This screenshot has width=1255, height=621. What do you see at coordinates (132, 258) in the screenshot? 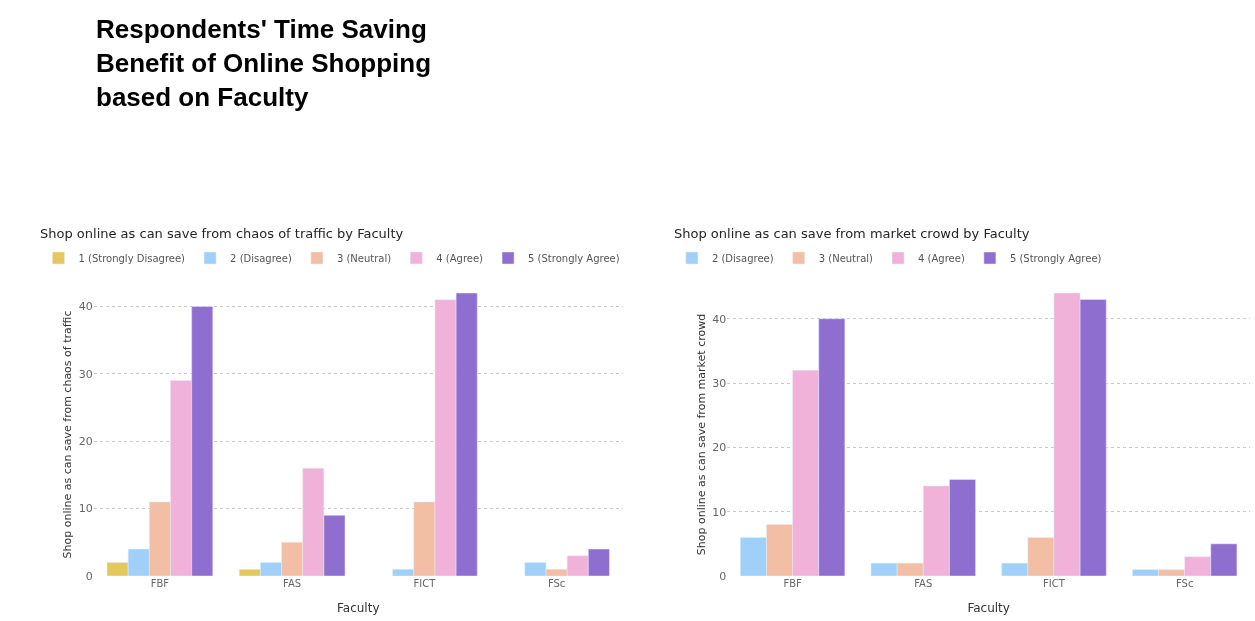
I see `legend-label: 1 (Strongly Disagree)` at bounding box center [132, 258].